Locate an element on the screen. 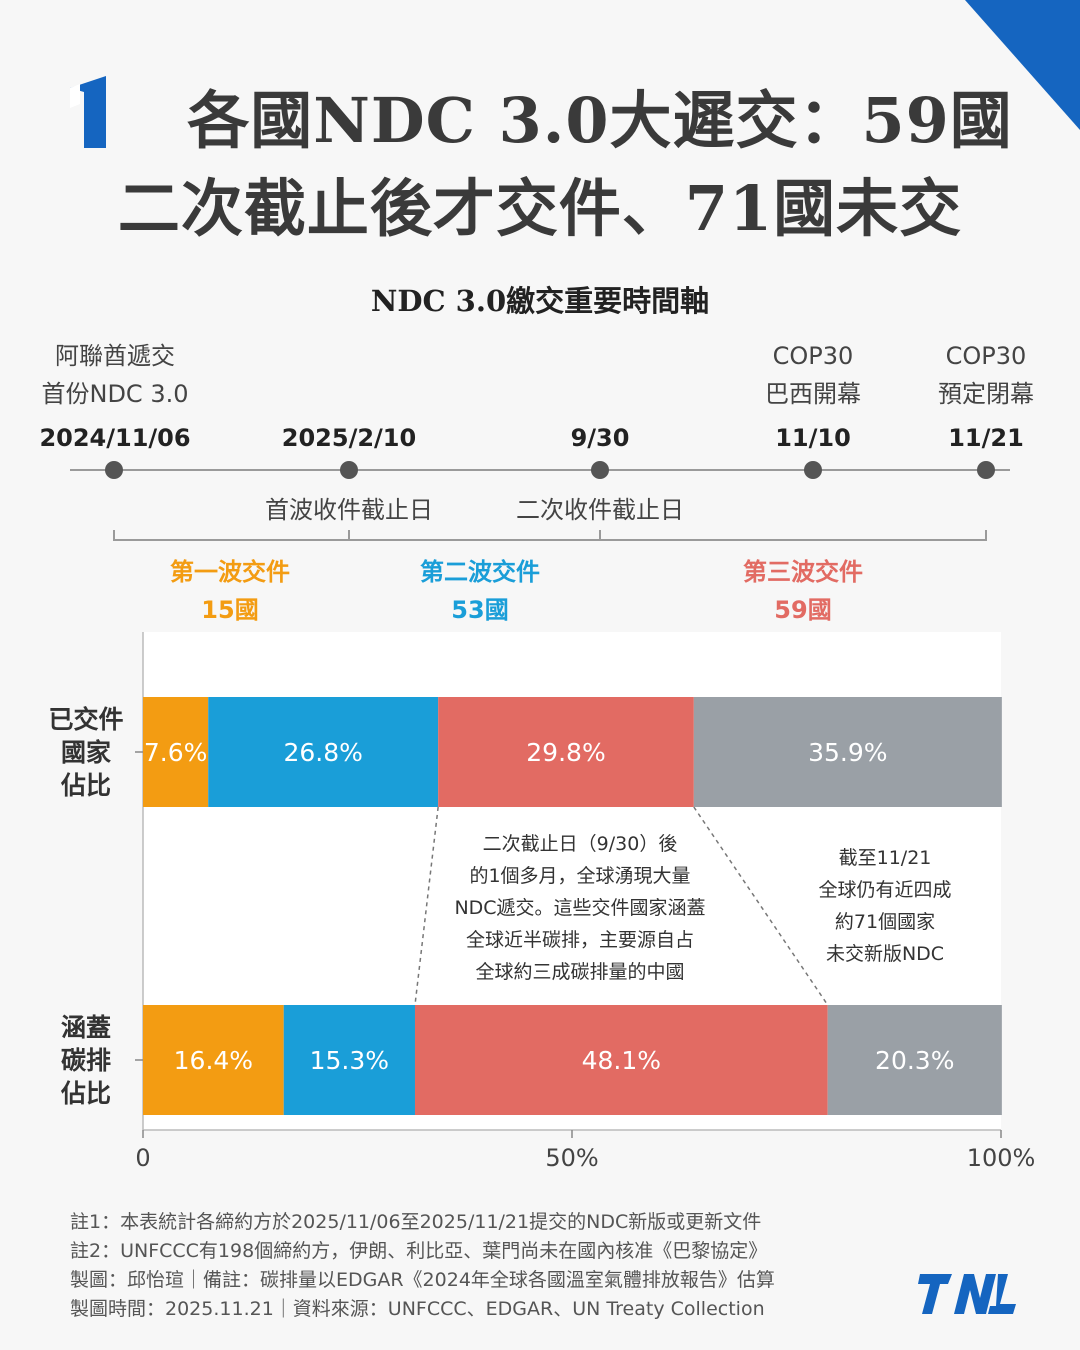 Image resolution: width=1080 pixels, height=1350 pixels. row-label-emissions: 涵蓋 碳排 佔比 is located at coordinates (86, 1060).